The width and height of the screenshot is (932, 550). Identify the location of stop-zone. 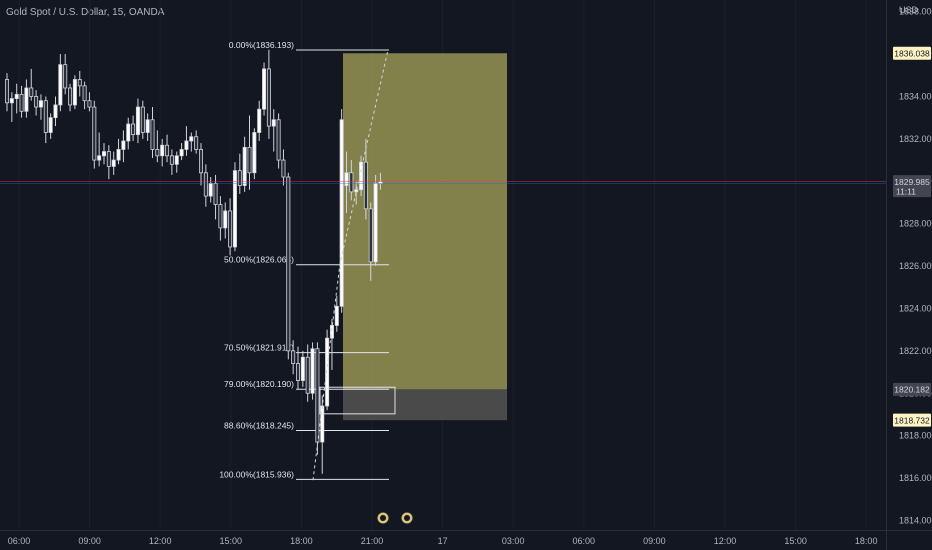
(425, 405).